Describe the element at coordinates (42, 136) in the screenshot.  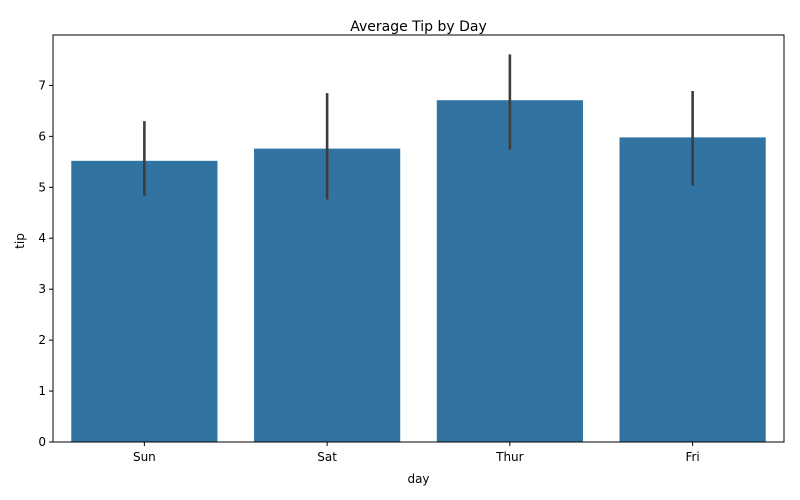
I see `y-tick-label: 6` at that location.